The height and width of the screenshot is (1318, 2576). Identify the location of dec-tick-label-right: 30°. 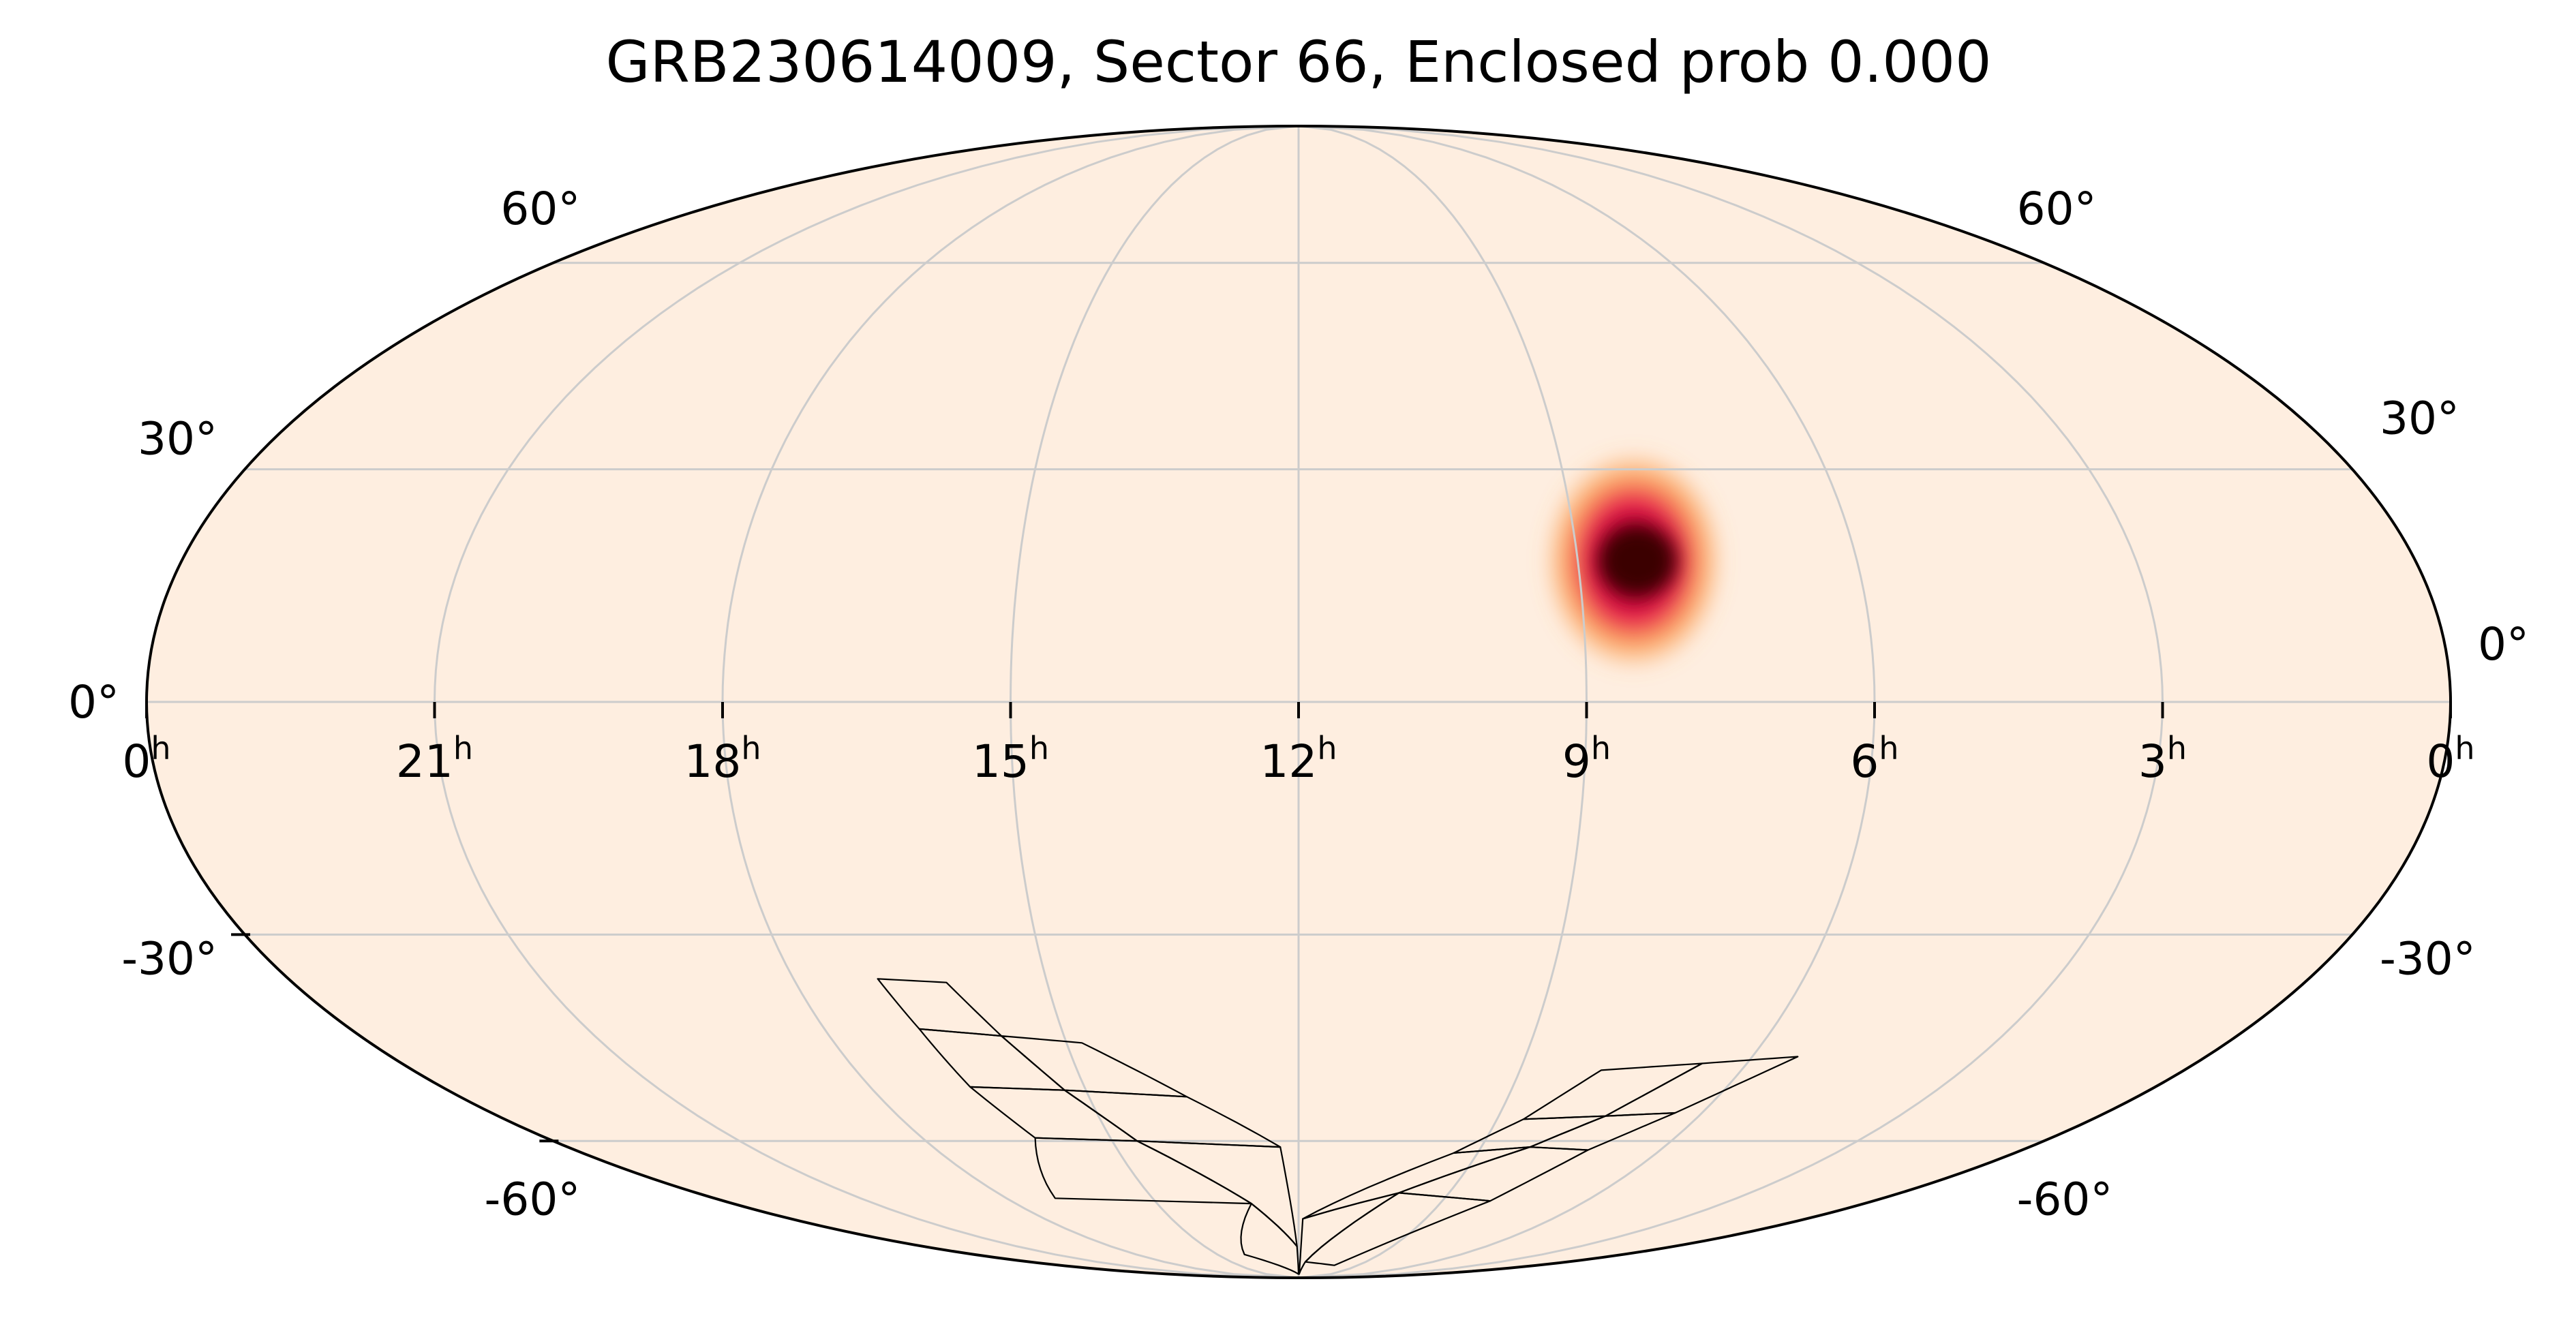
(2419, 419).